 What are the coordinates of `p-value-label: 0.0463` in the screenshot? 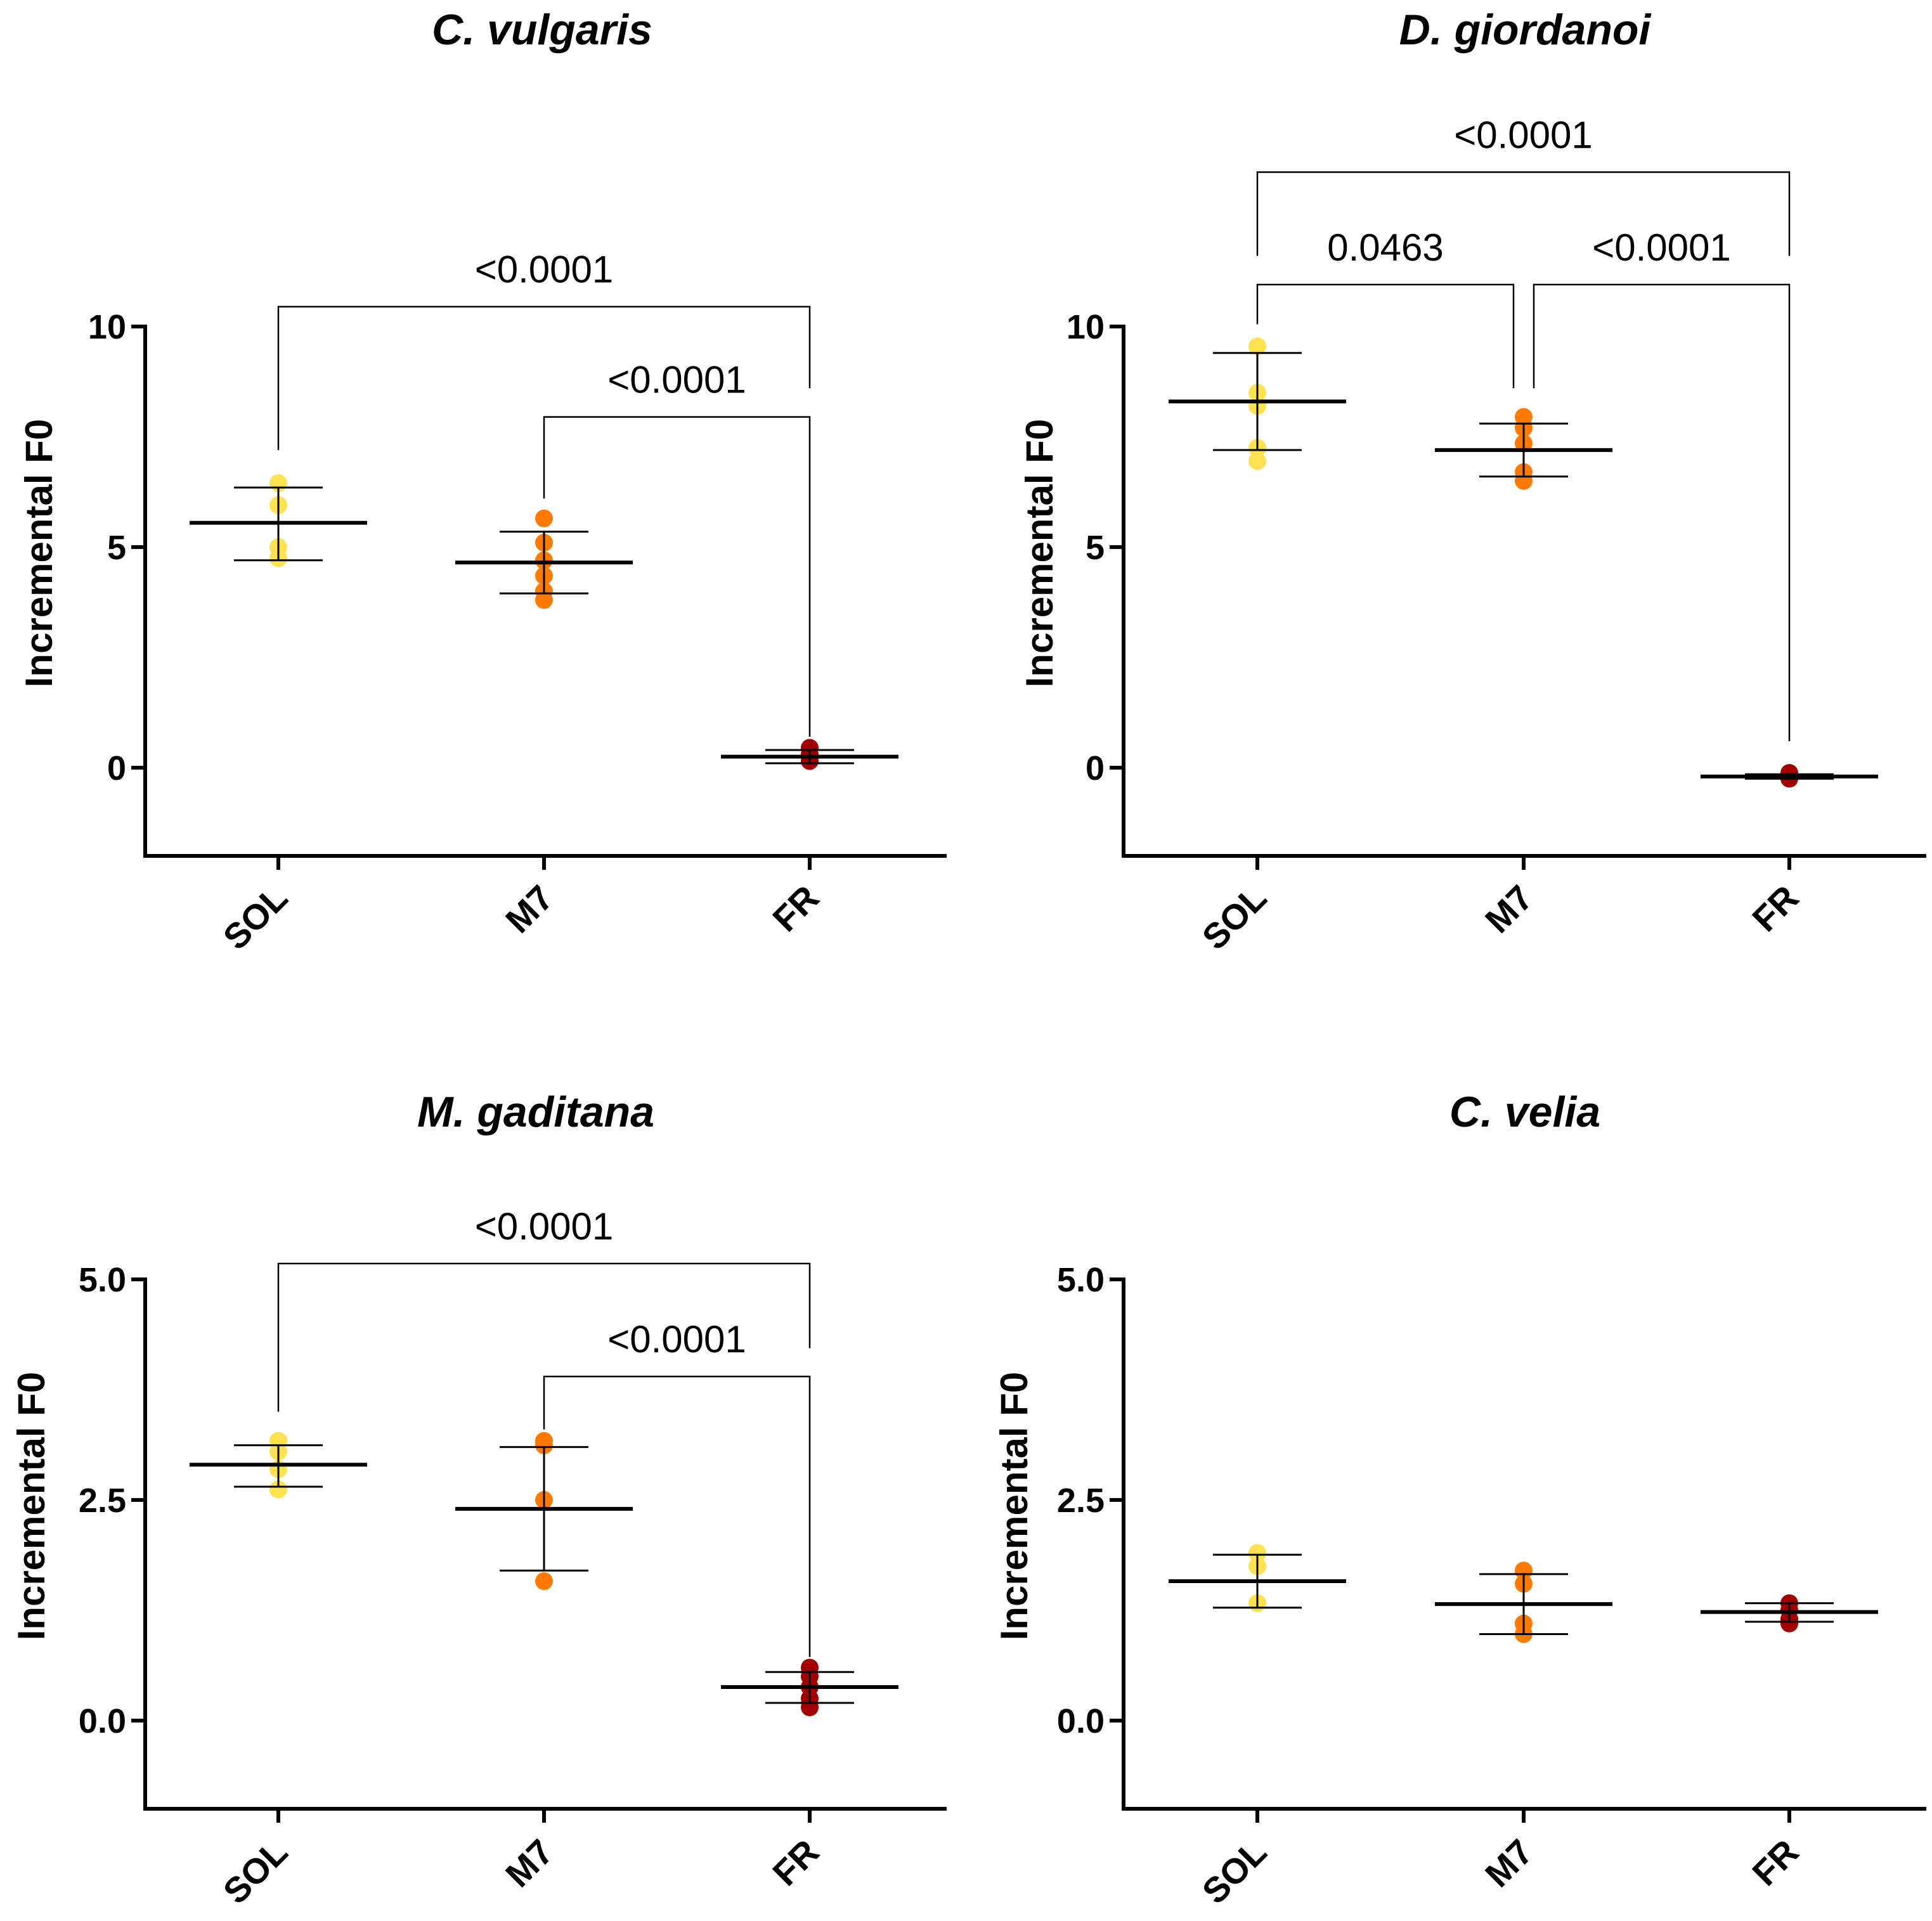 It's located at (1385, 248).